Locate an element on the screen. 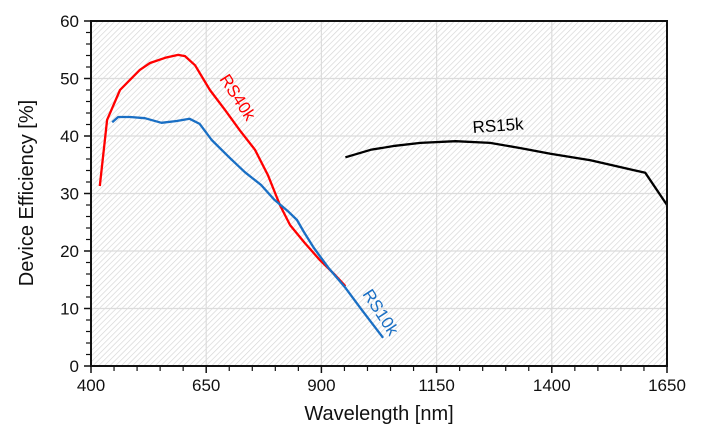 Image resolution: width=704 pixels, height=435 pixels. y-axis-label: Device Efficiency [%] is located at coordinates (27, 193).